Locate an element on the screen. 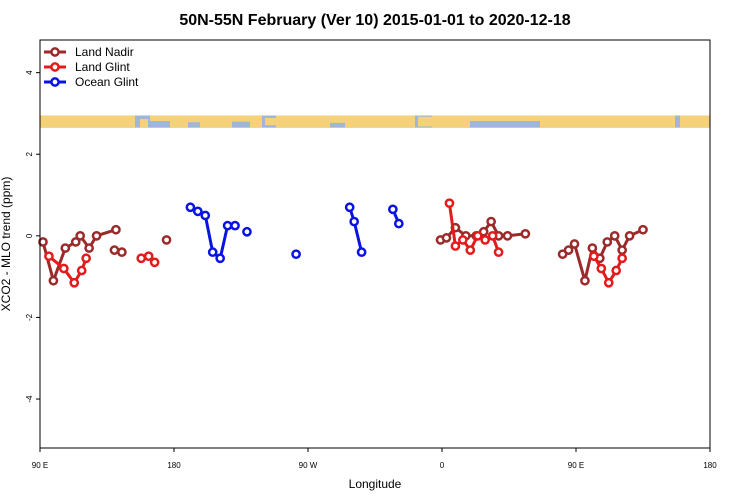 The image size is (750, 500). legend-label: Land Nadir is located at coordinates (104, 52).